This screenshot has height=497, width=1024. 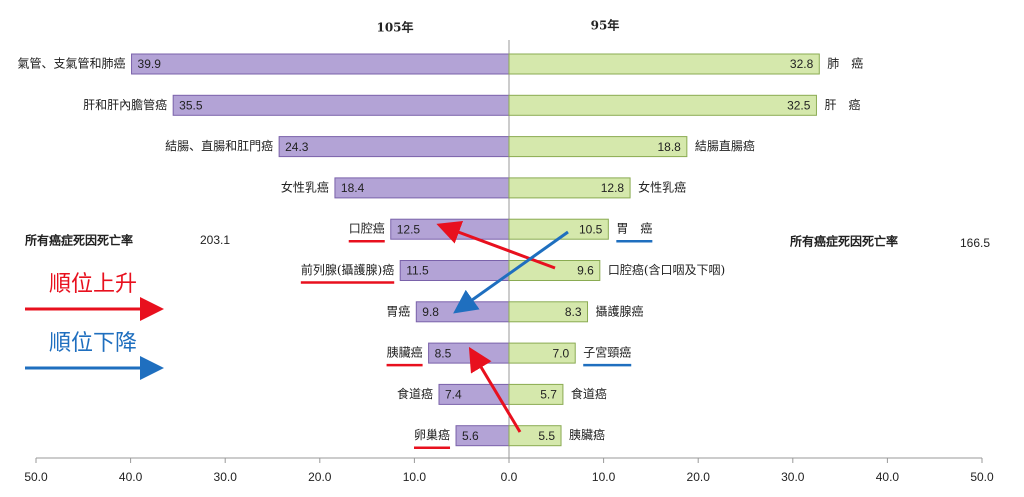 I want to click on total-value: 166.5, so click(x=975, y=243).